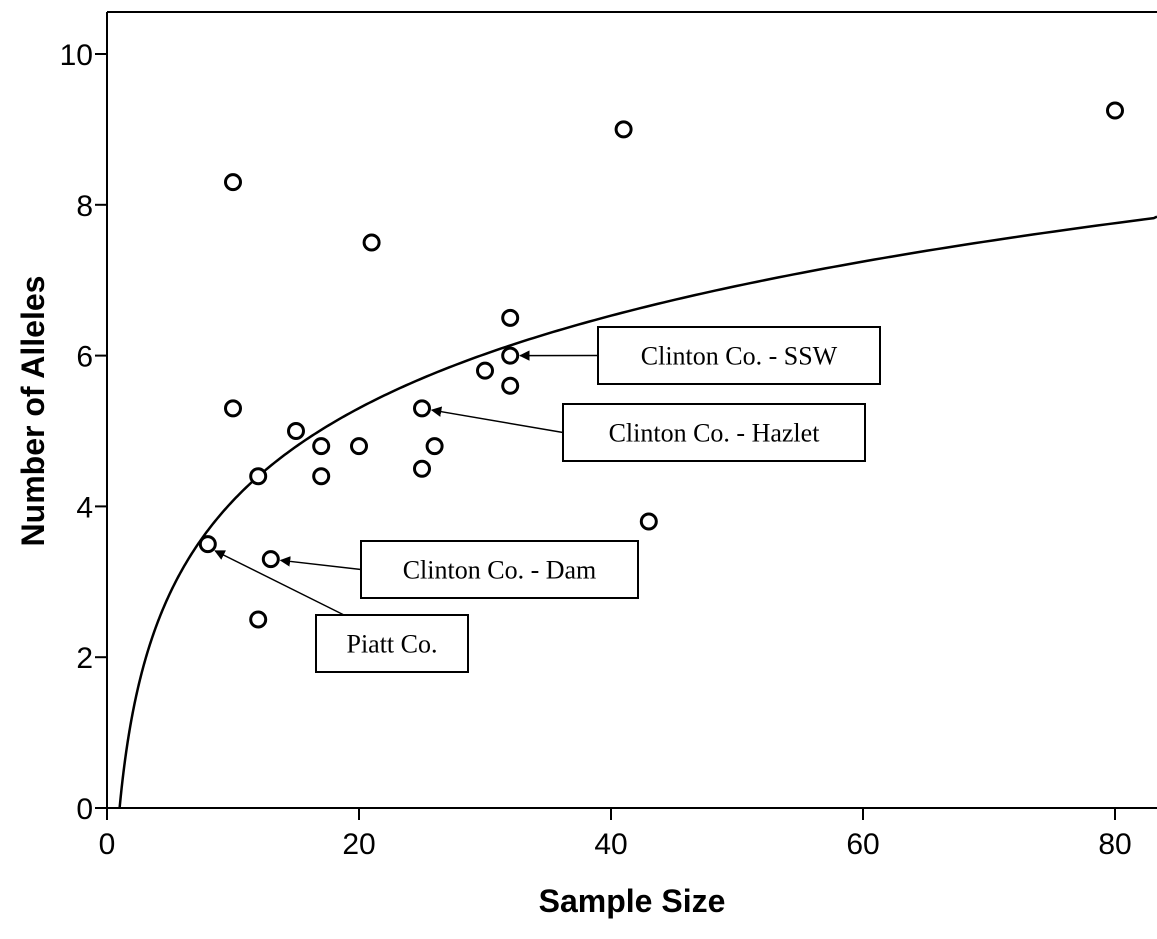  I want to click on callout-piatt-label: Piatt Co., so click(391, 644).